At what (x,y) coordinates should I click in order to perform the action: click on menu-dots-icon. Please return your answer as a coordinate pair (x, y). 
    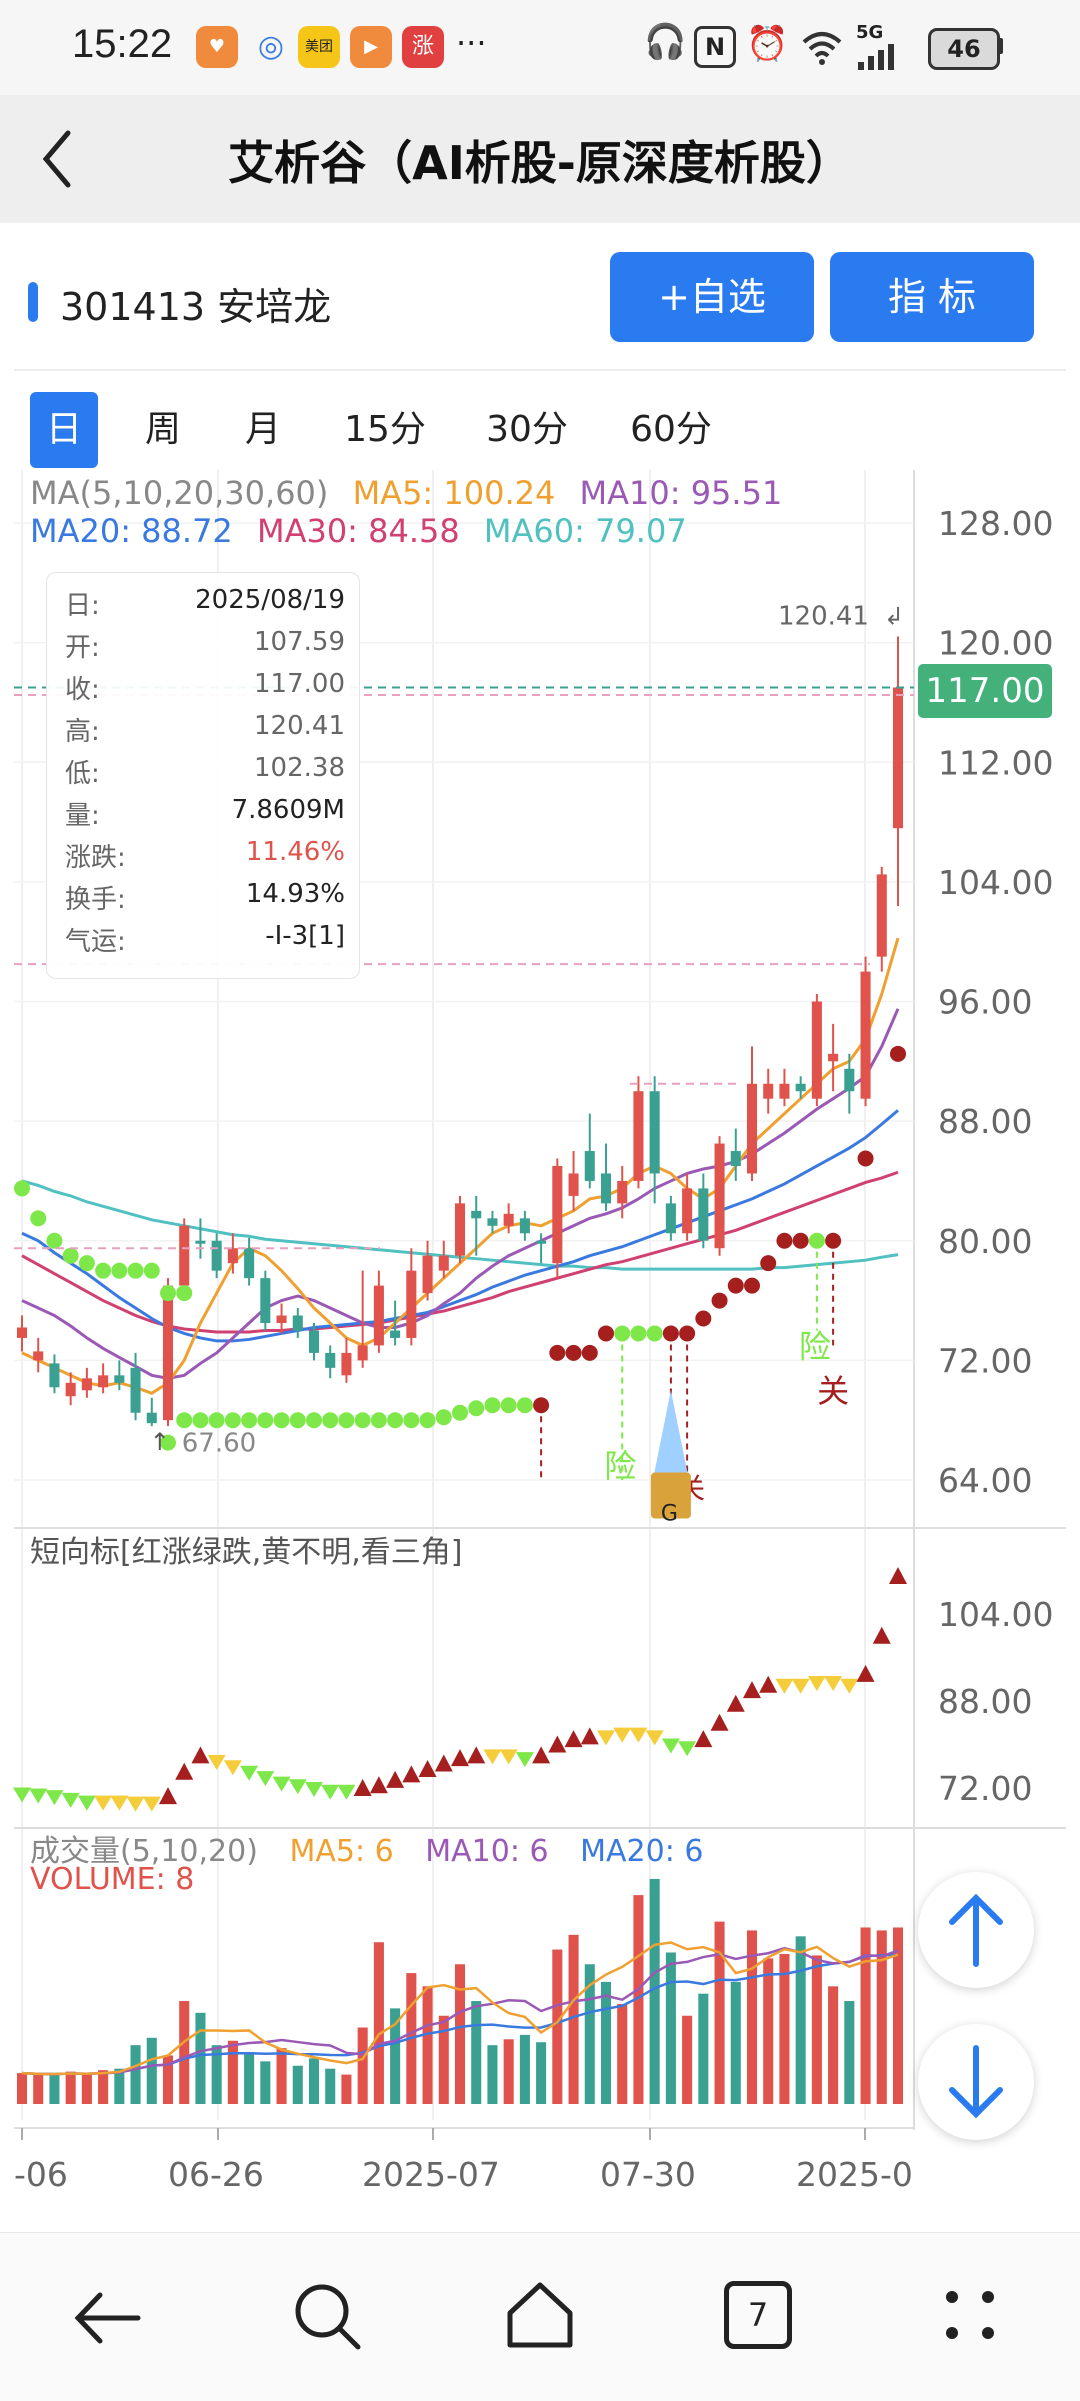
    Looking at the image, I should click on (973, 2318).